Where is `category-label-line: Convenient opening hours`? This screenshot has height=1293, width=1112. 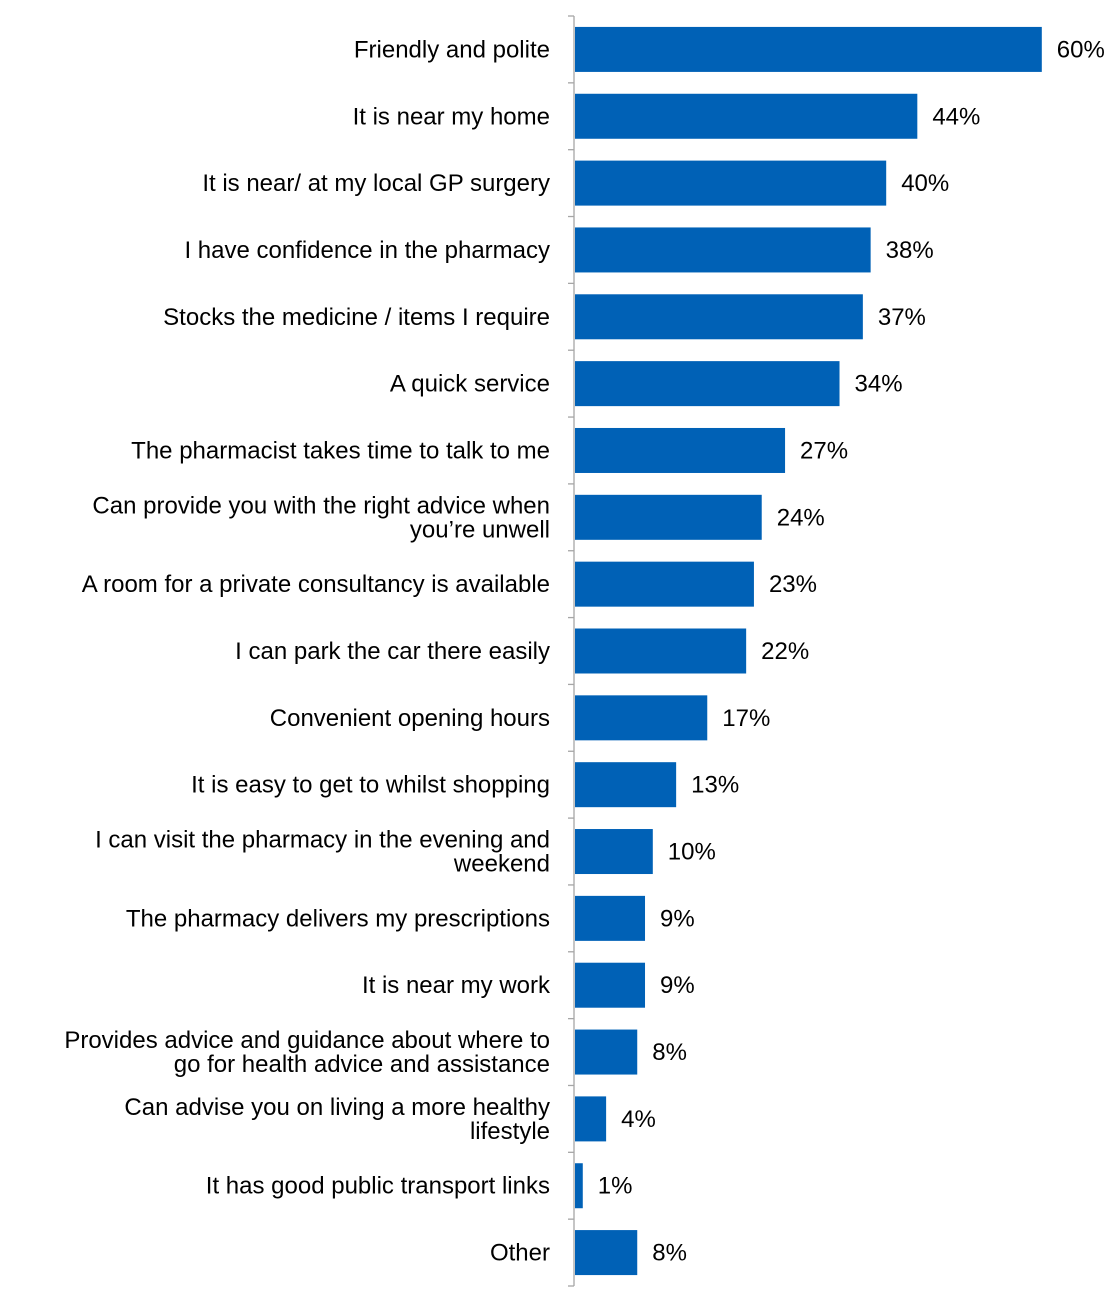
category-label-line: Convenient opening hours is located at coordinates (410, 718).